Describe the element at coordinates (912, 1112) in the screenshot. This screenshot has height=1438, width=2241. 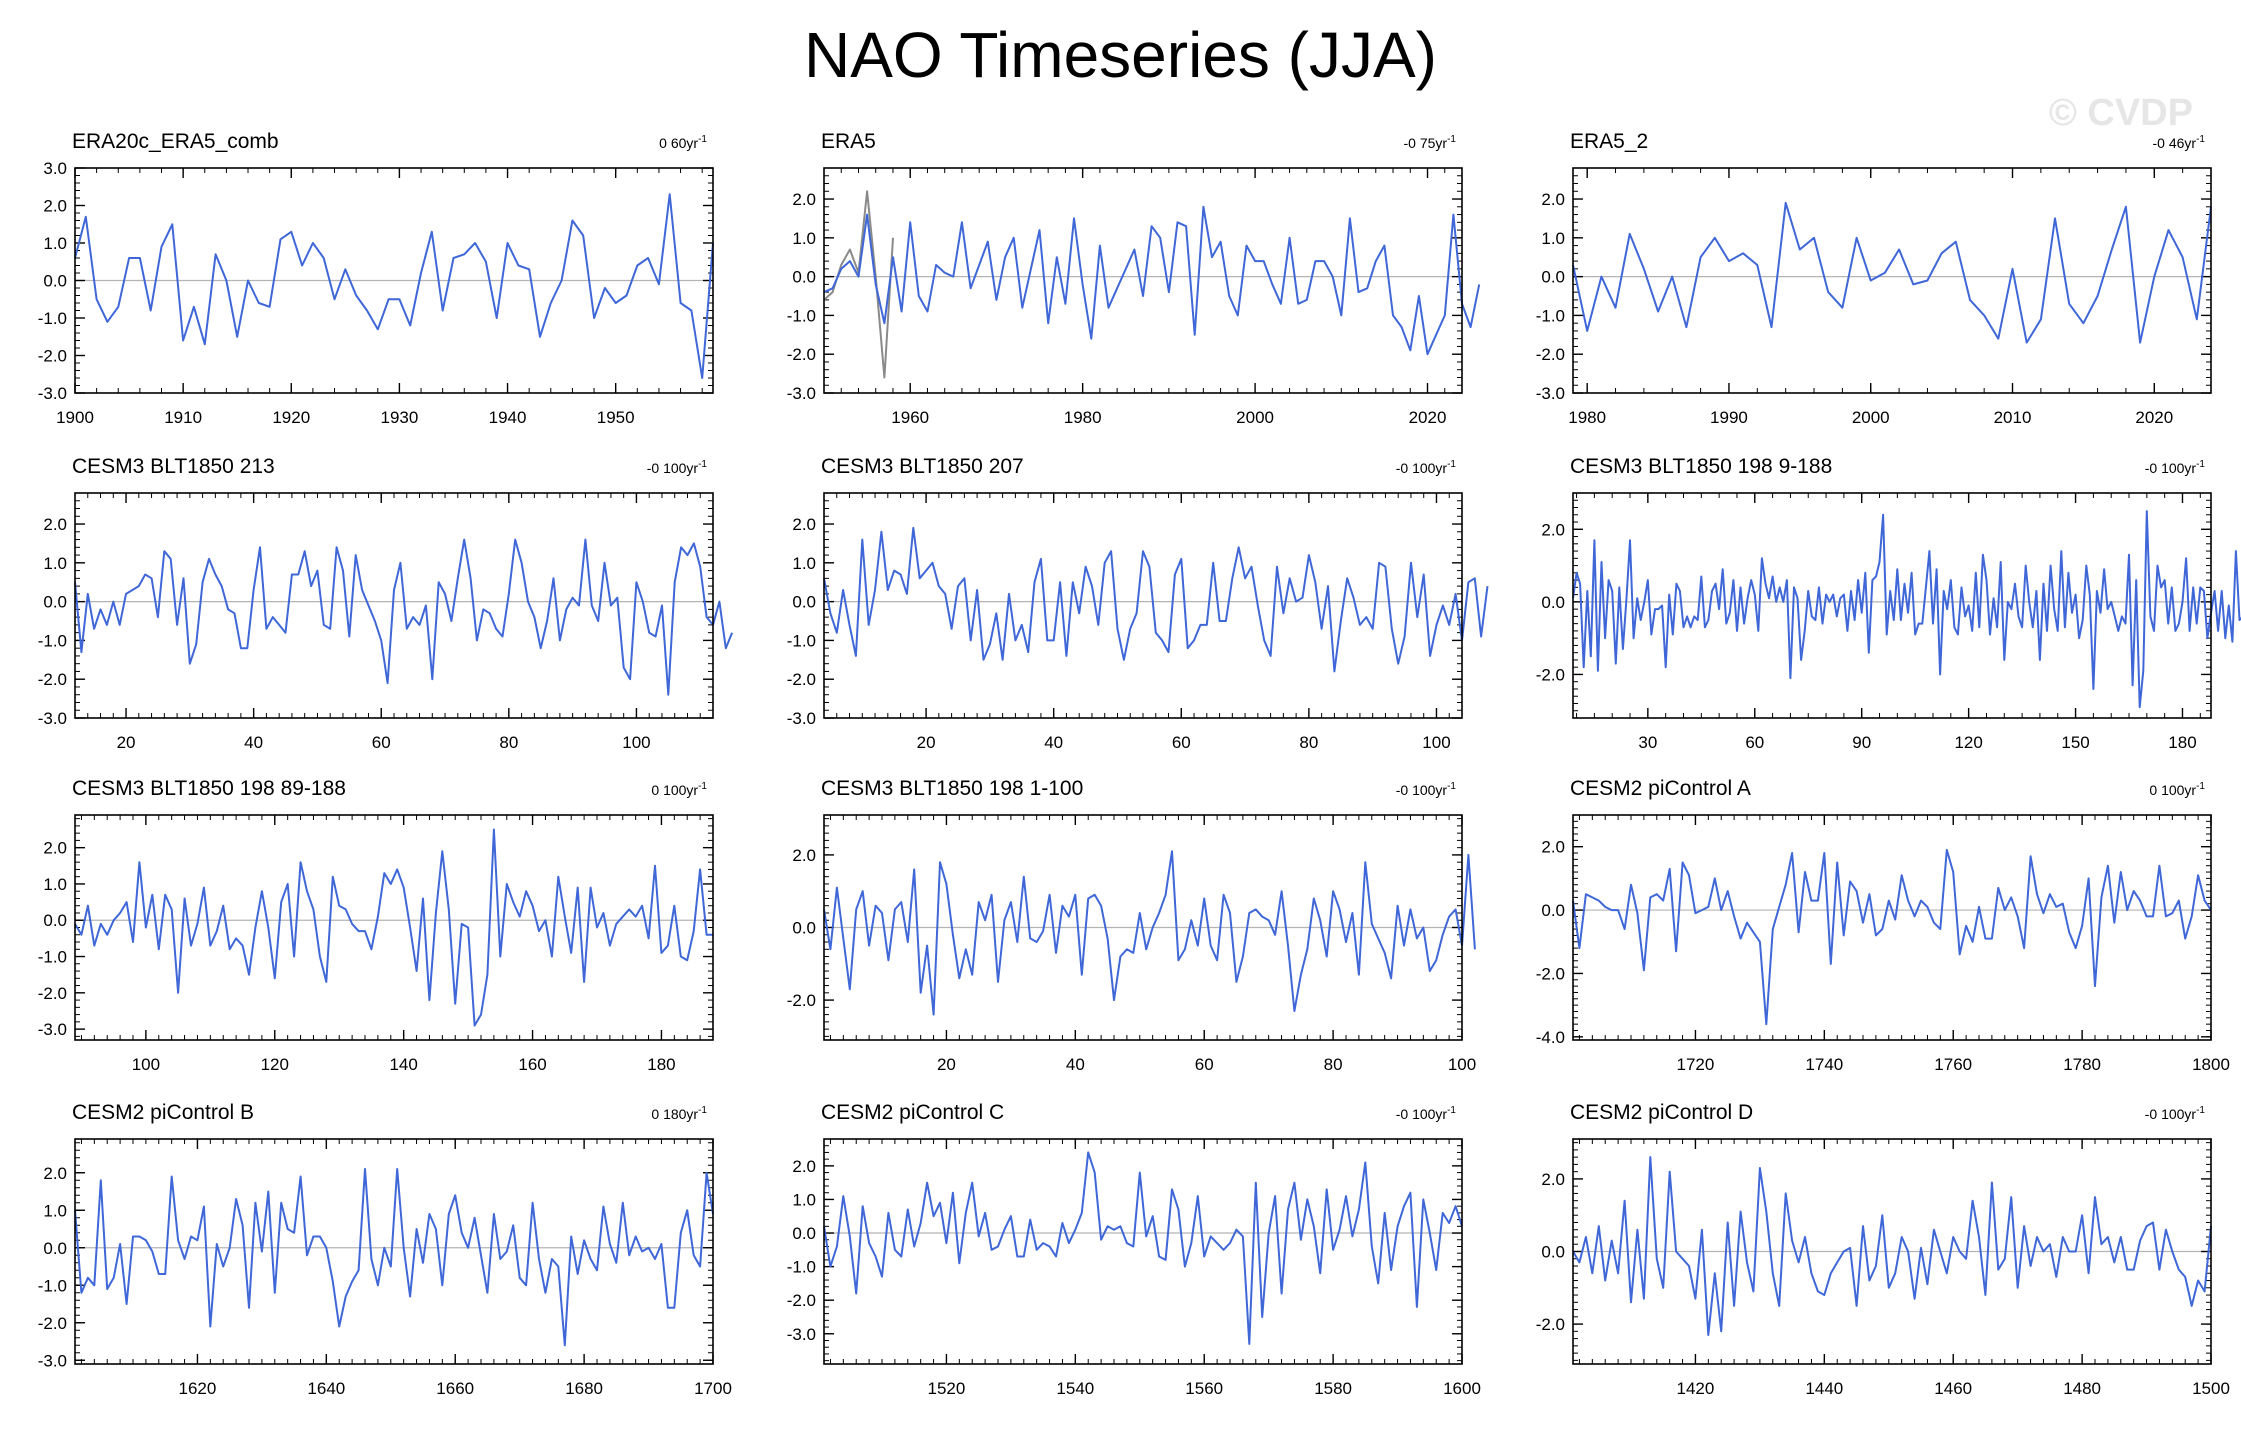
I see `panel-title: CESM2 piControl C` at that location.